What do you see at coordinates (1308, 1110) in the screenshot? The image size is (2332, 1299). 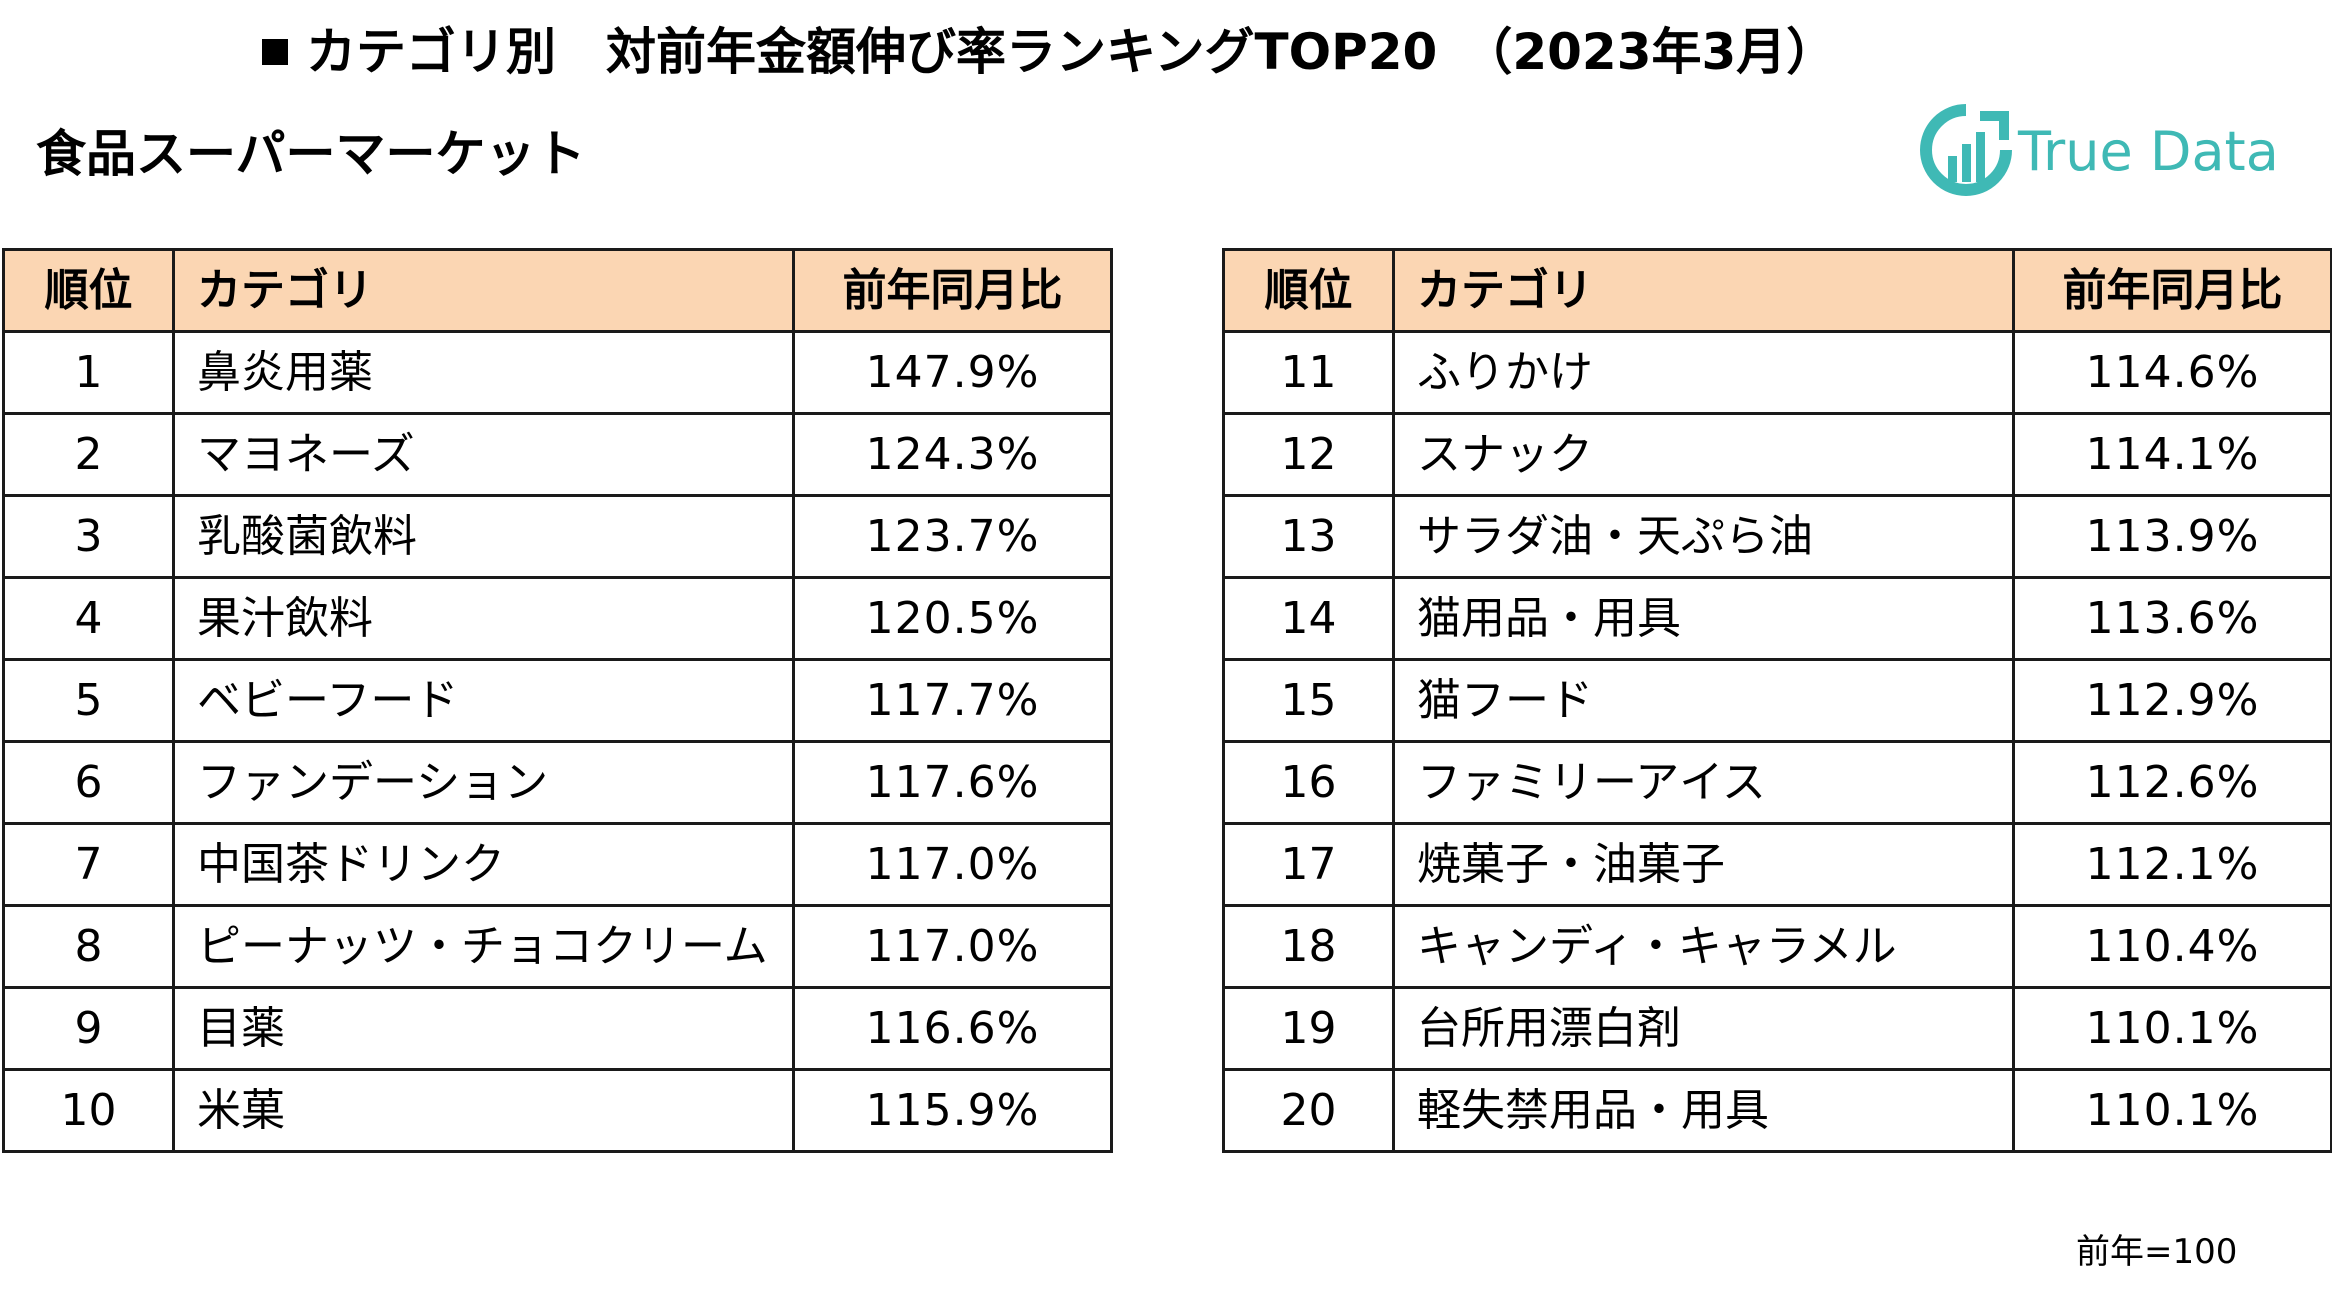 I see `rank-cell: 20` at bounding box center [1308, 1110].